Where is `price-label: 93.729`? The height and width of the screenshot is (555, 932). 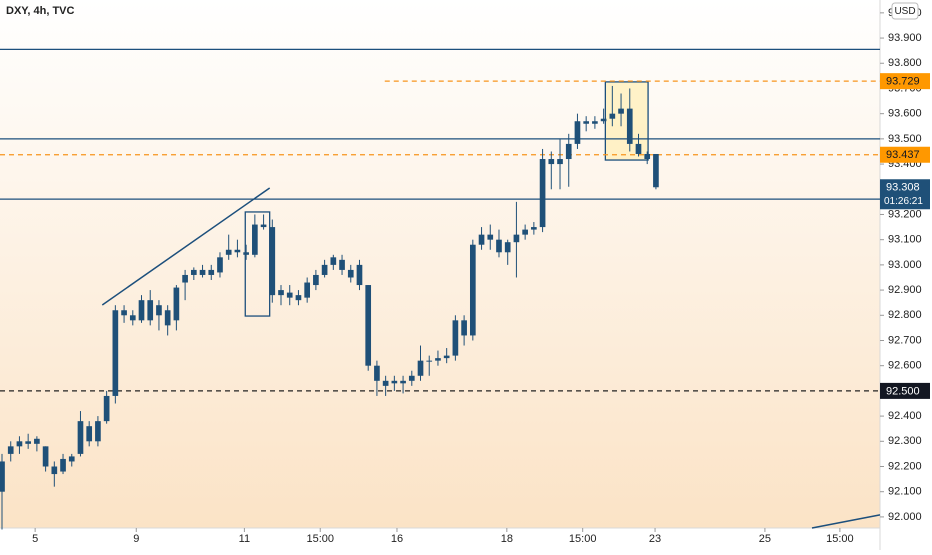
price-label: 93.729 is located at coordinates (903, 82).